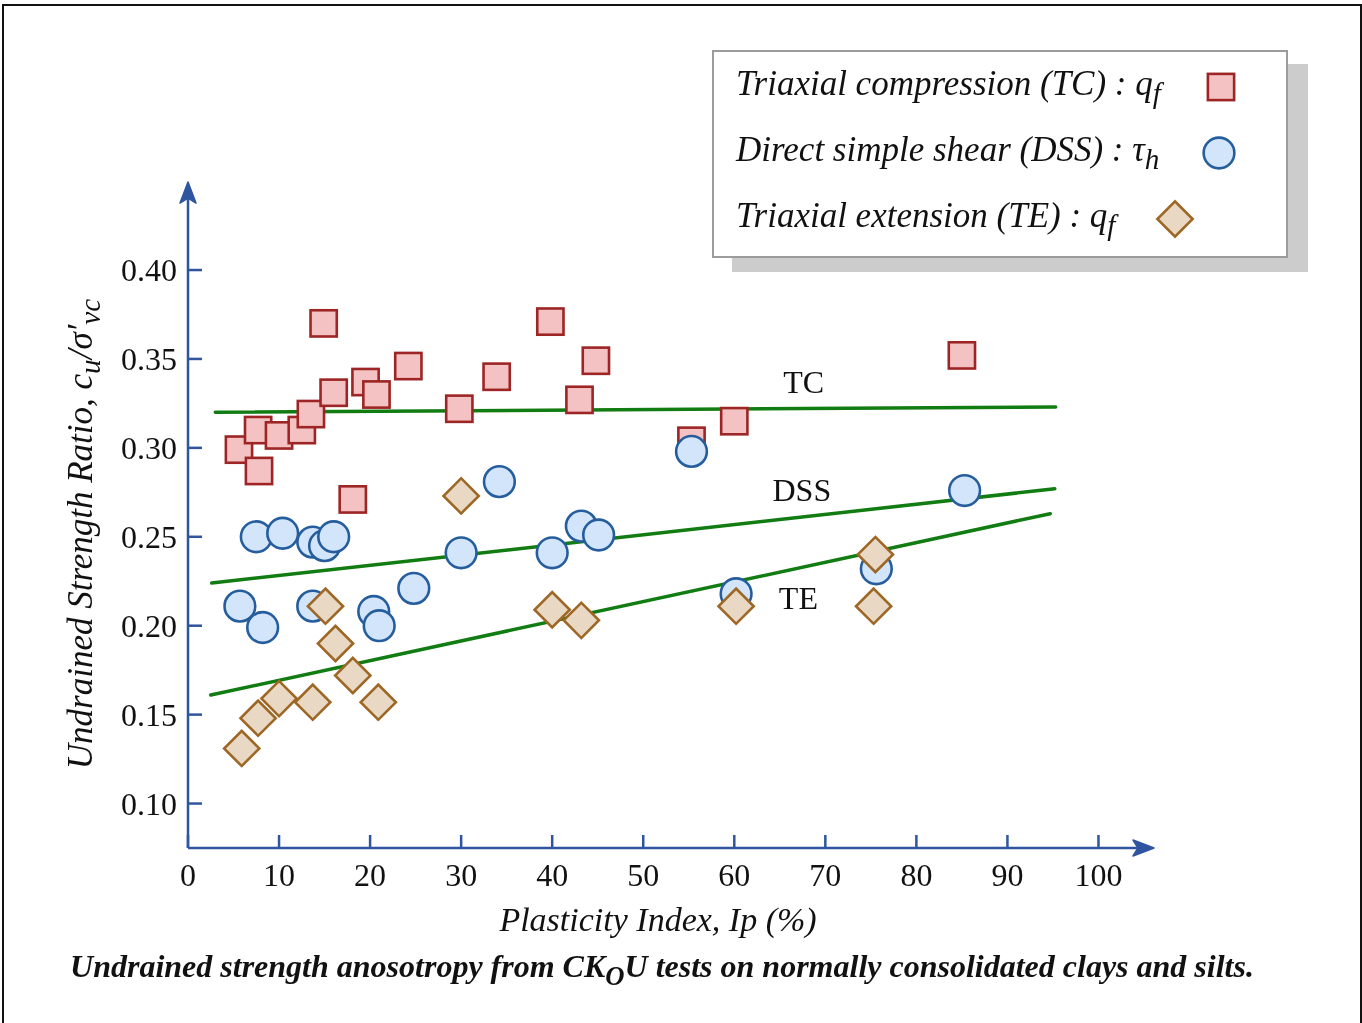 This screenshot has width=1362, height=1023. Describe the element at coordinates (279, 875) in the screenshot. I see `x-tick-label: 10` at that location.